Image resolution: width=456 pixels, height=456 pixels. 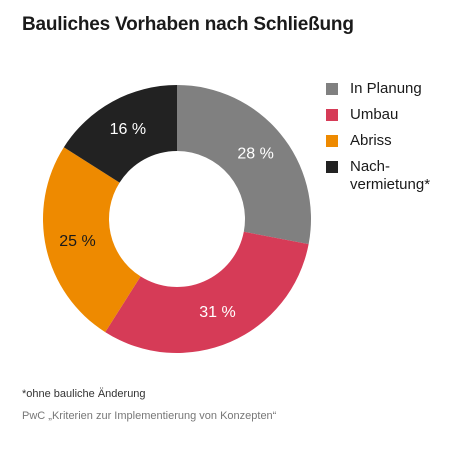 I want to click on legend-swatch-in-planung, so click(x=332, y=89).